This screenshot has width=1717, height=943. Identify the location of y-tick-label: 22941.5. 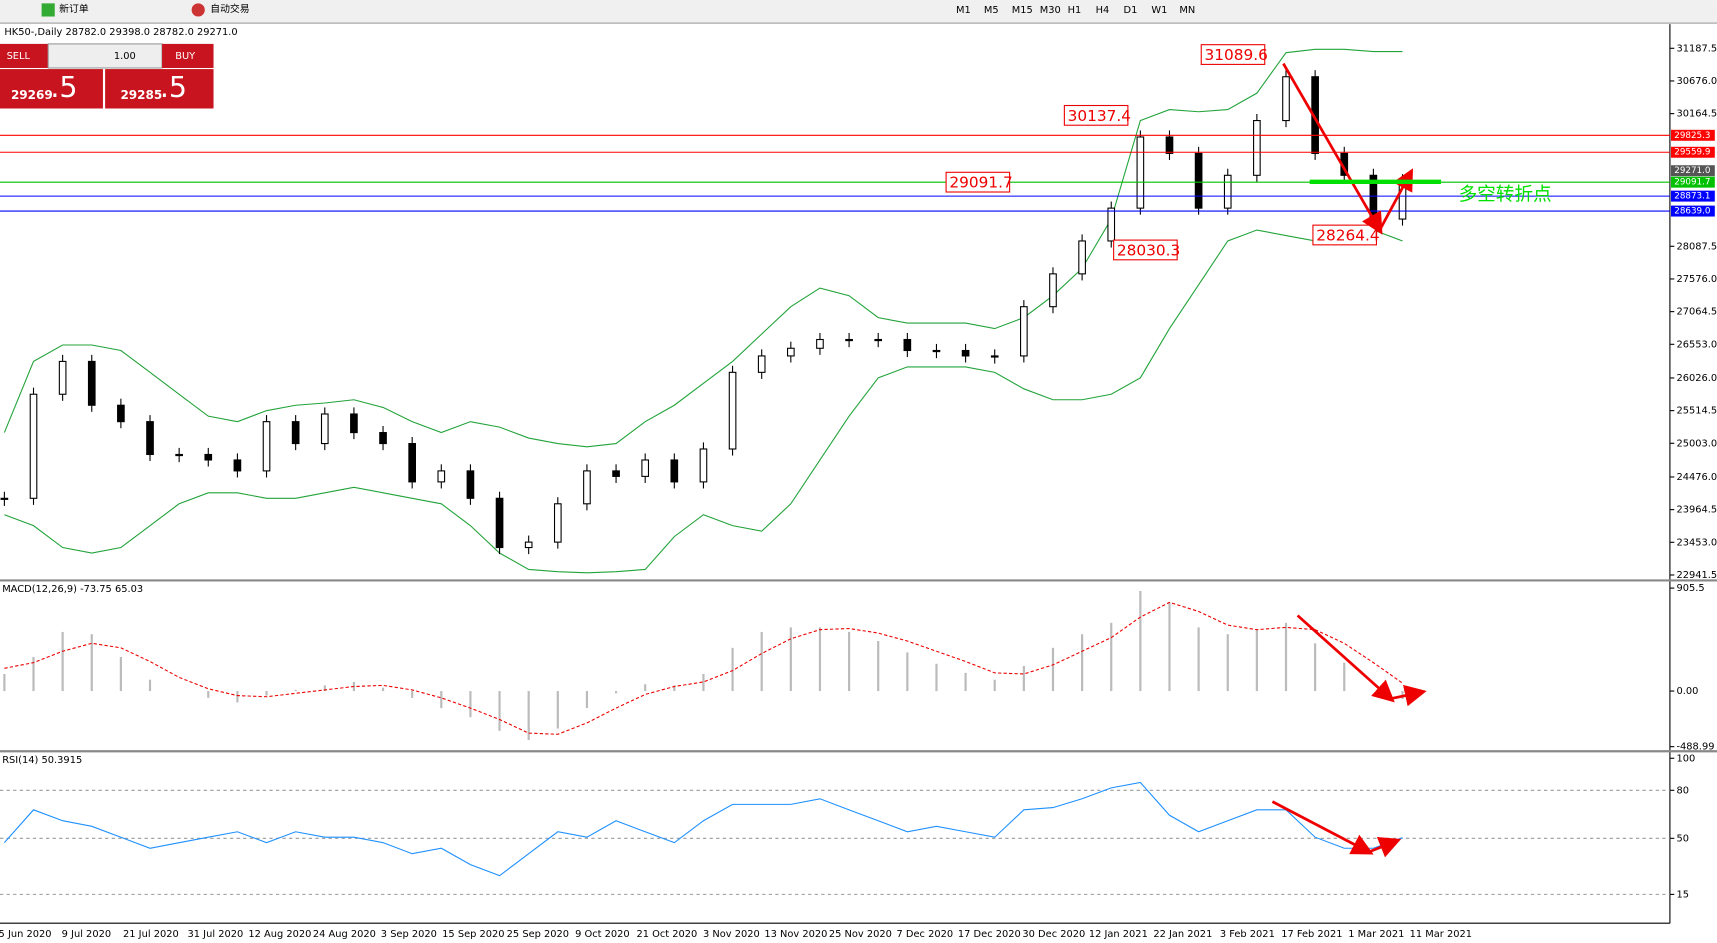
(1696, 575).